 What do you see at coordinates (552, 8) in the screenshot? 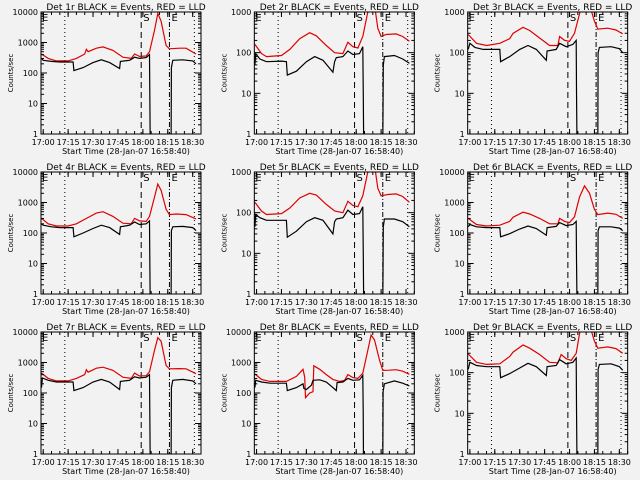
I see `panel-title: Det 3r BLACK = Events, RED = LLD` at bounding box center [552, 8].